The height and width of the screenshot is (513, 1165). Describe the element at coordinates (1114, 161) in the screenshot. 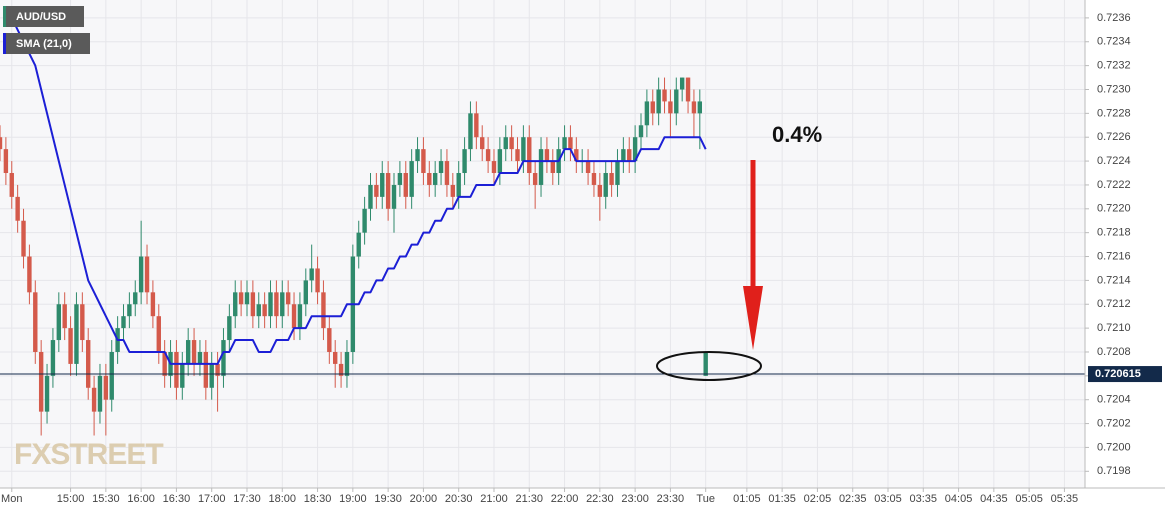

I see `y-tick-label: 0.7224` at that location.